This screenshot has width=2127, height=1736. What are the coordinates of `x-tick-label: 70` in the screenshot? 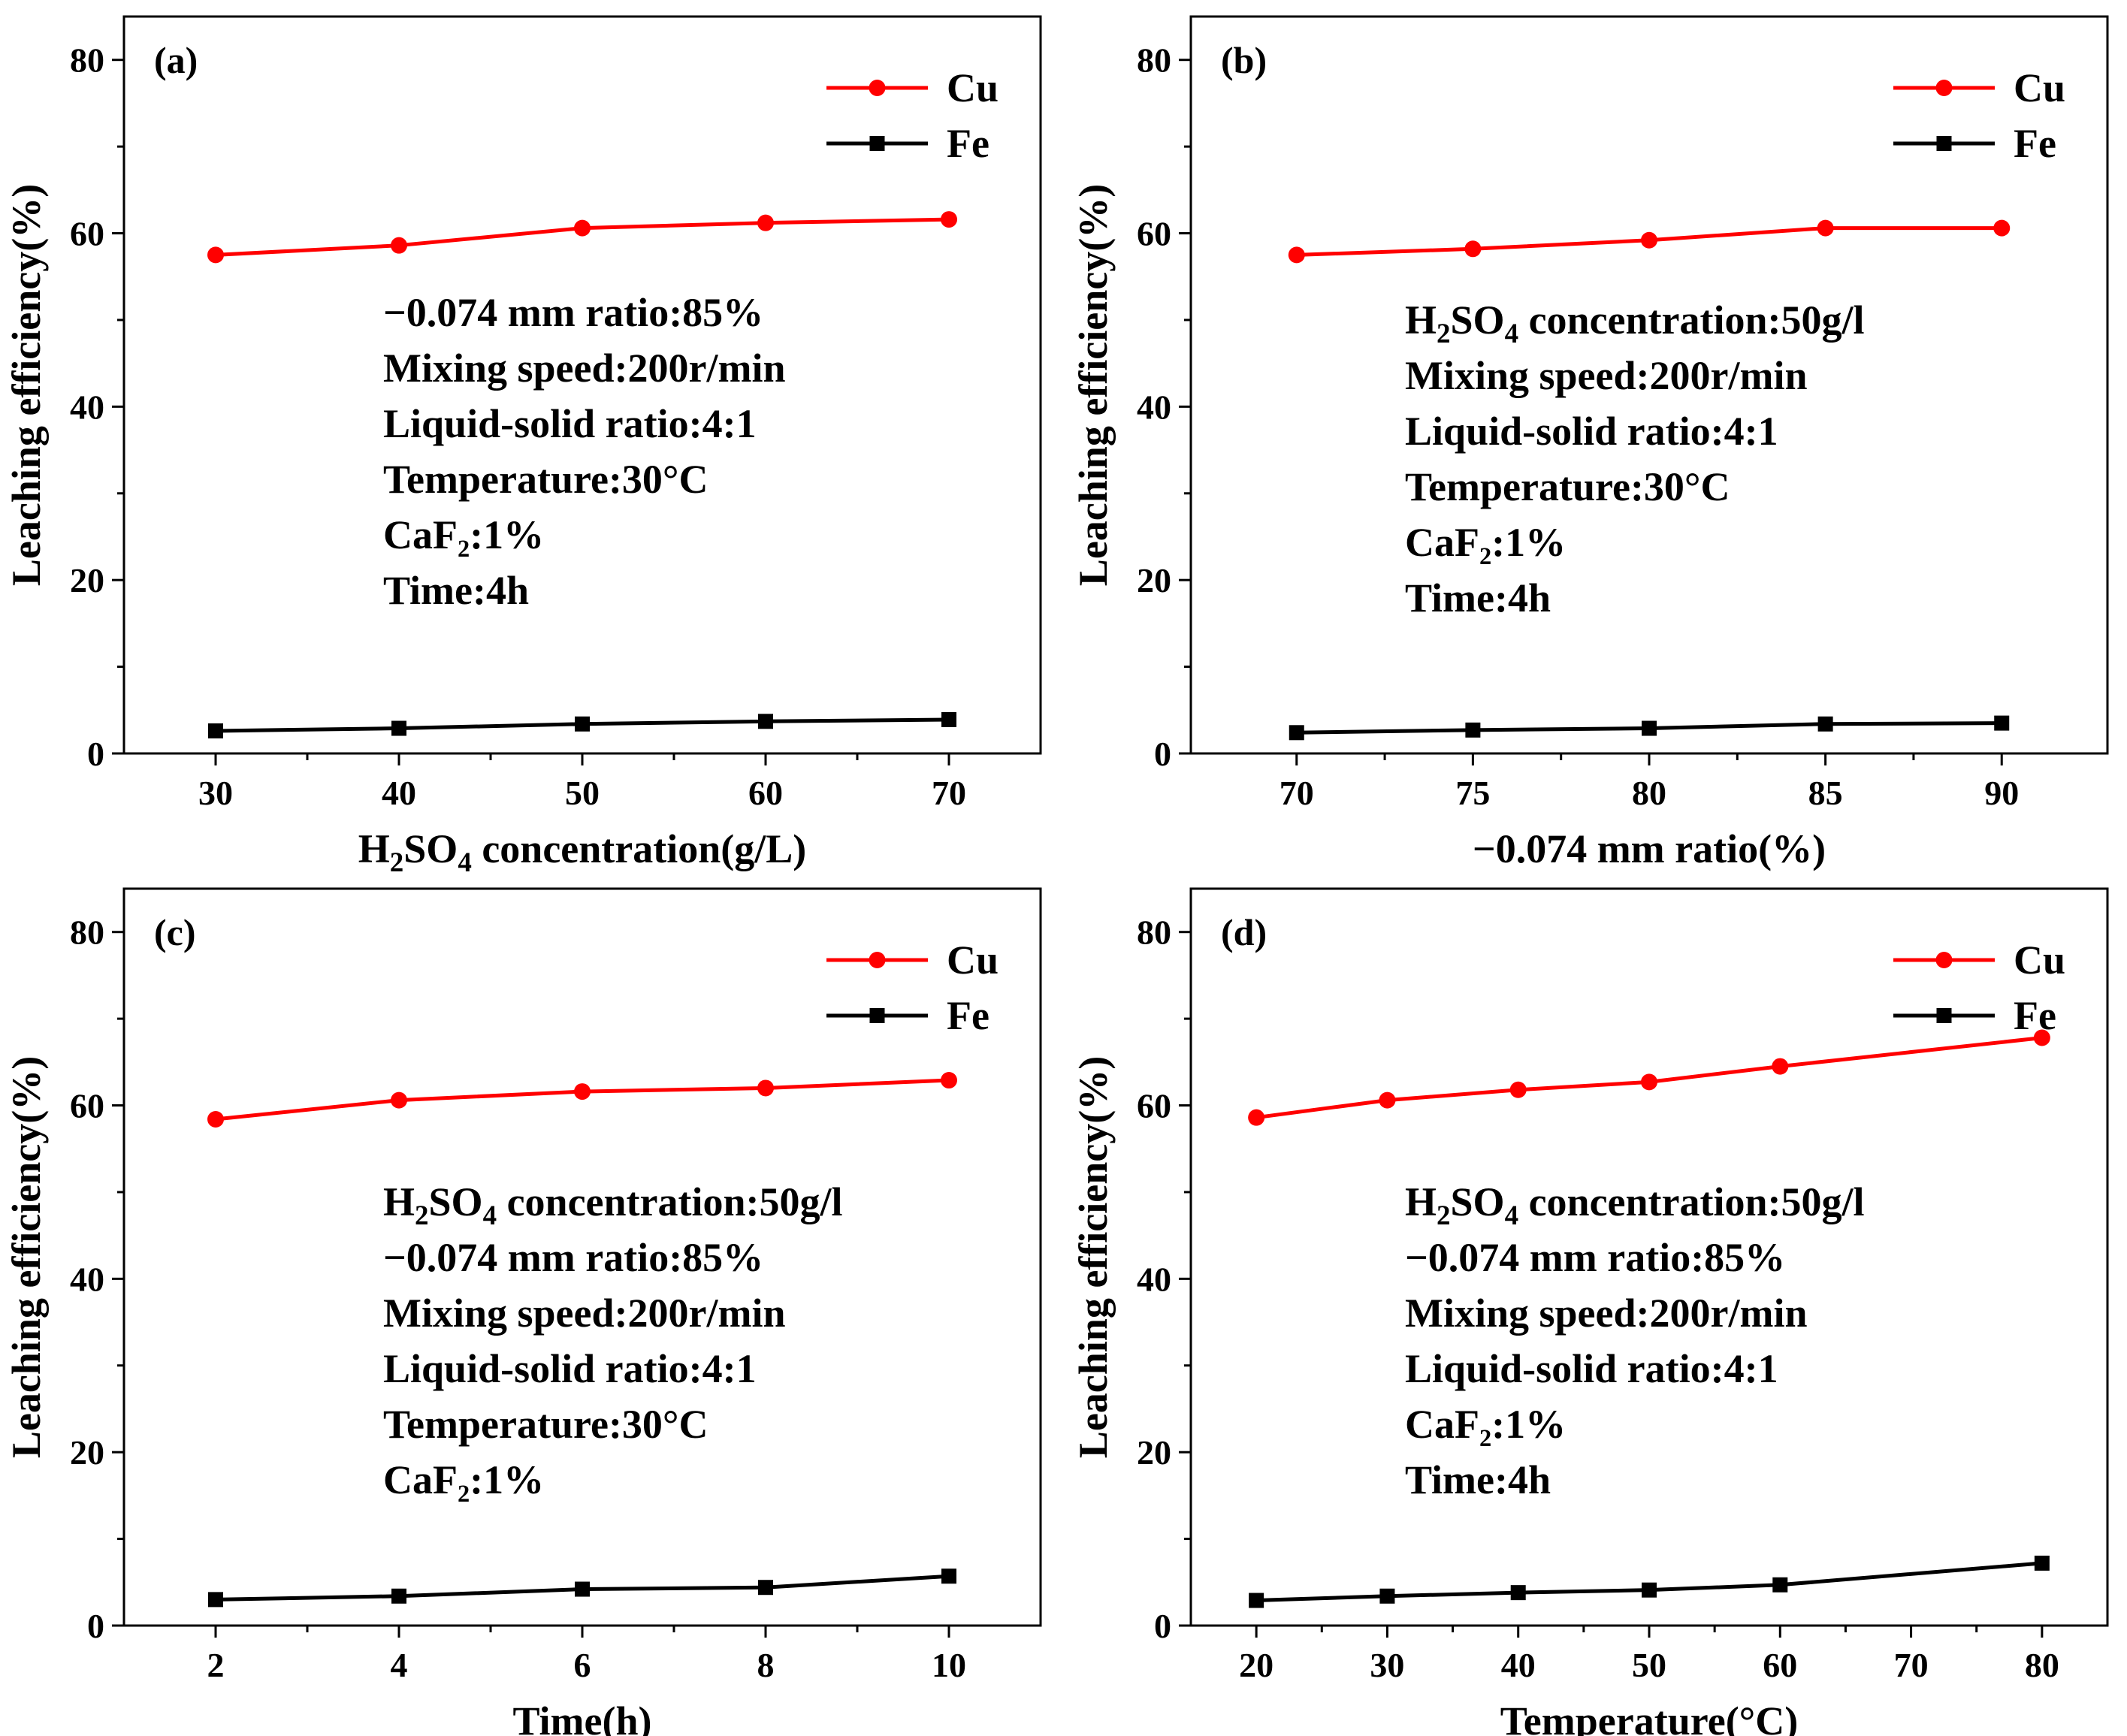 It's located at (1911, 1665).